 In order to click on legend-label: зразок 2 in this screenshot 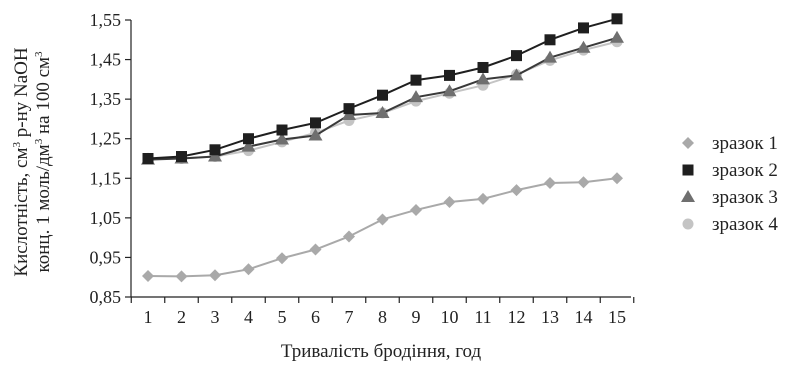, I will do `click(745, 170)`.